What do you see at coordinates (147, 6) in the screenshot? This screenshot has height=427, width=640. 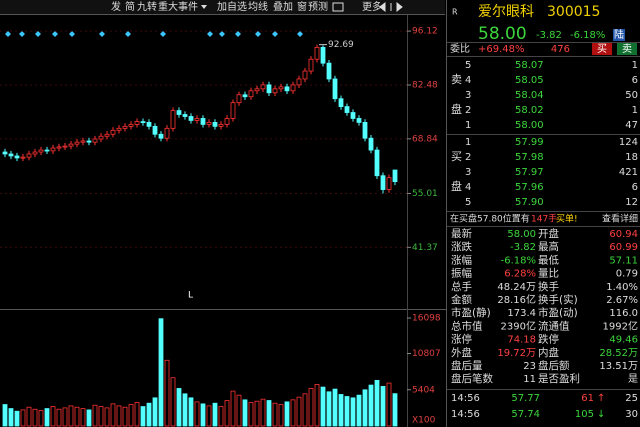 I see `toolbar-button: 九转` at bounding box center [147, 6].